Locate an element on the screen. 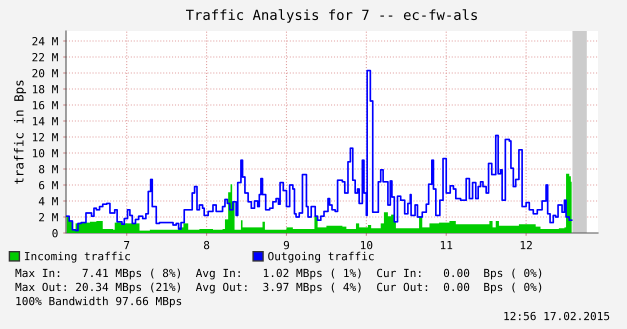 The height and width of the screenshot is (329, 627). y-tick-label: 12 M is located at coordinates (45, 137).